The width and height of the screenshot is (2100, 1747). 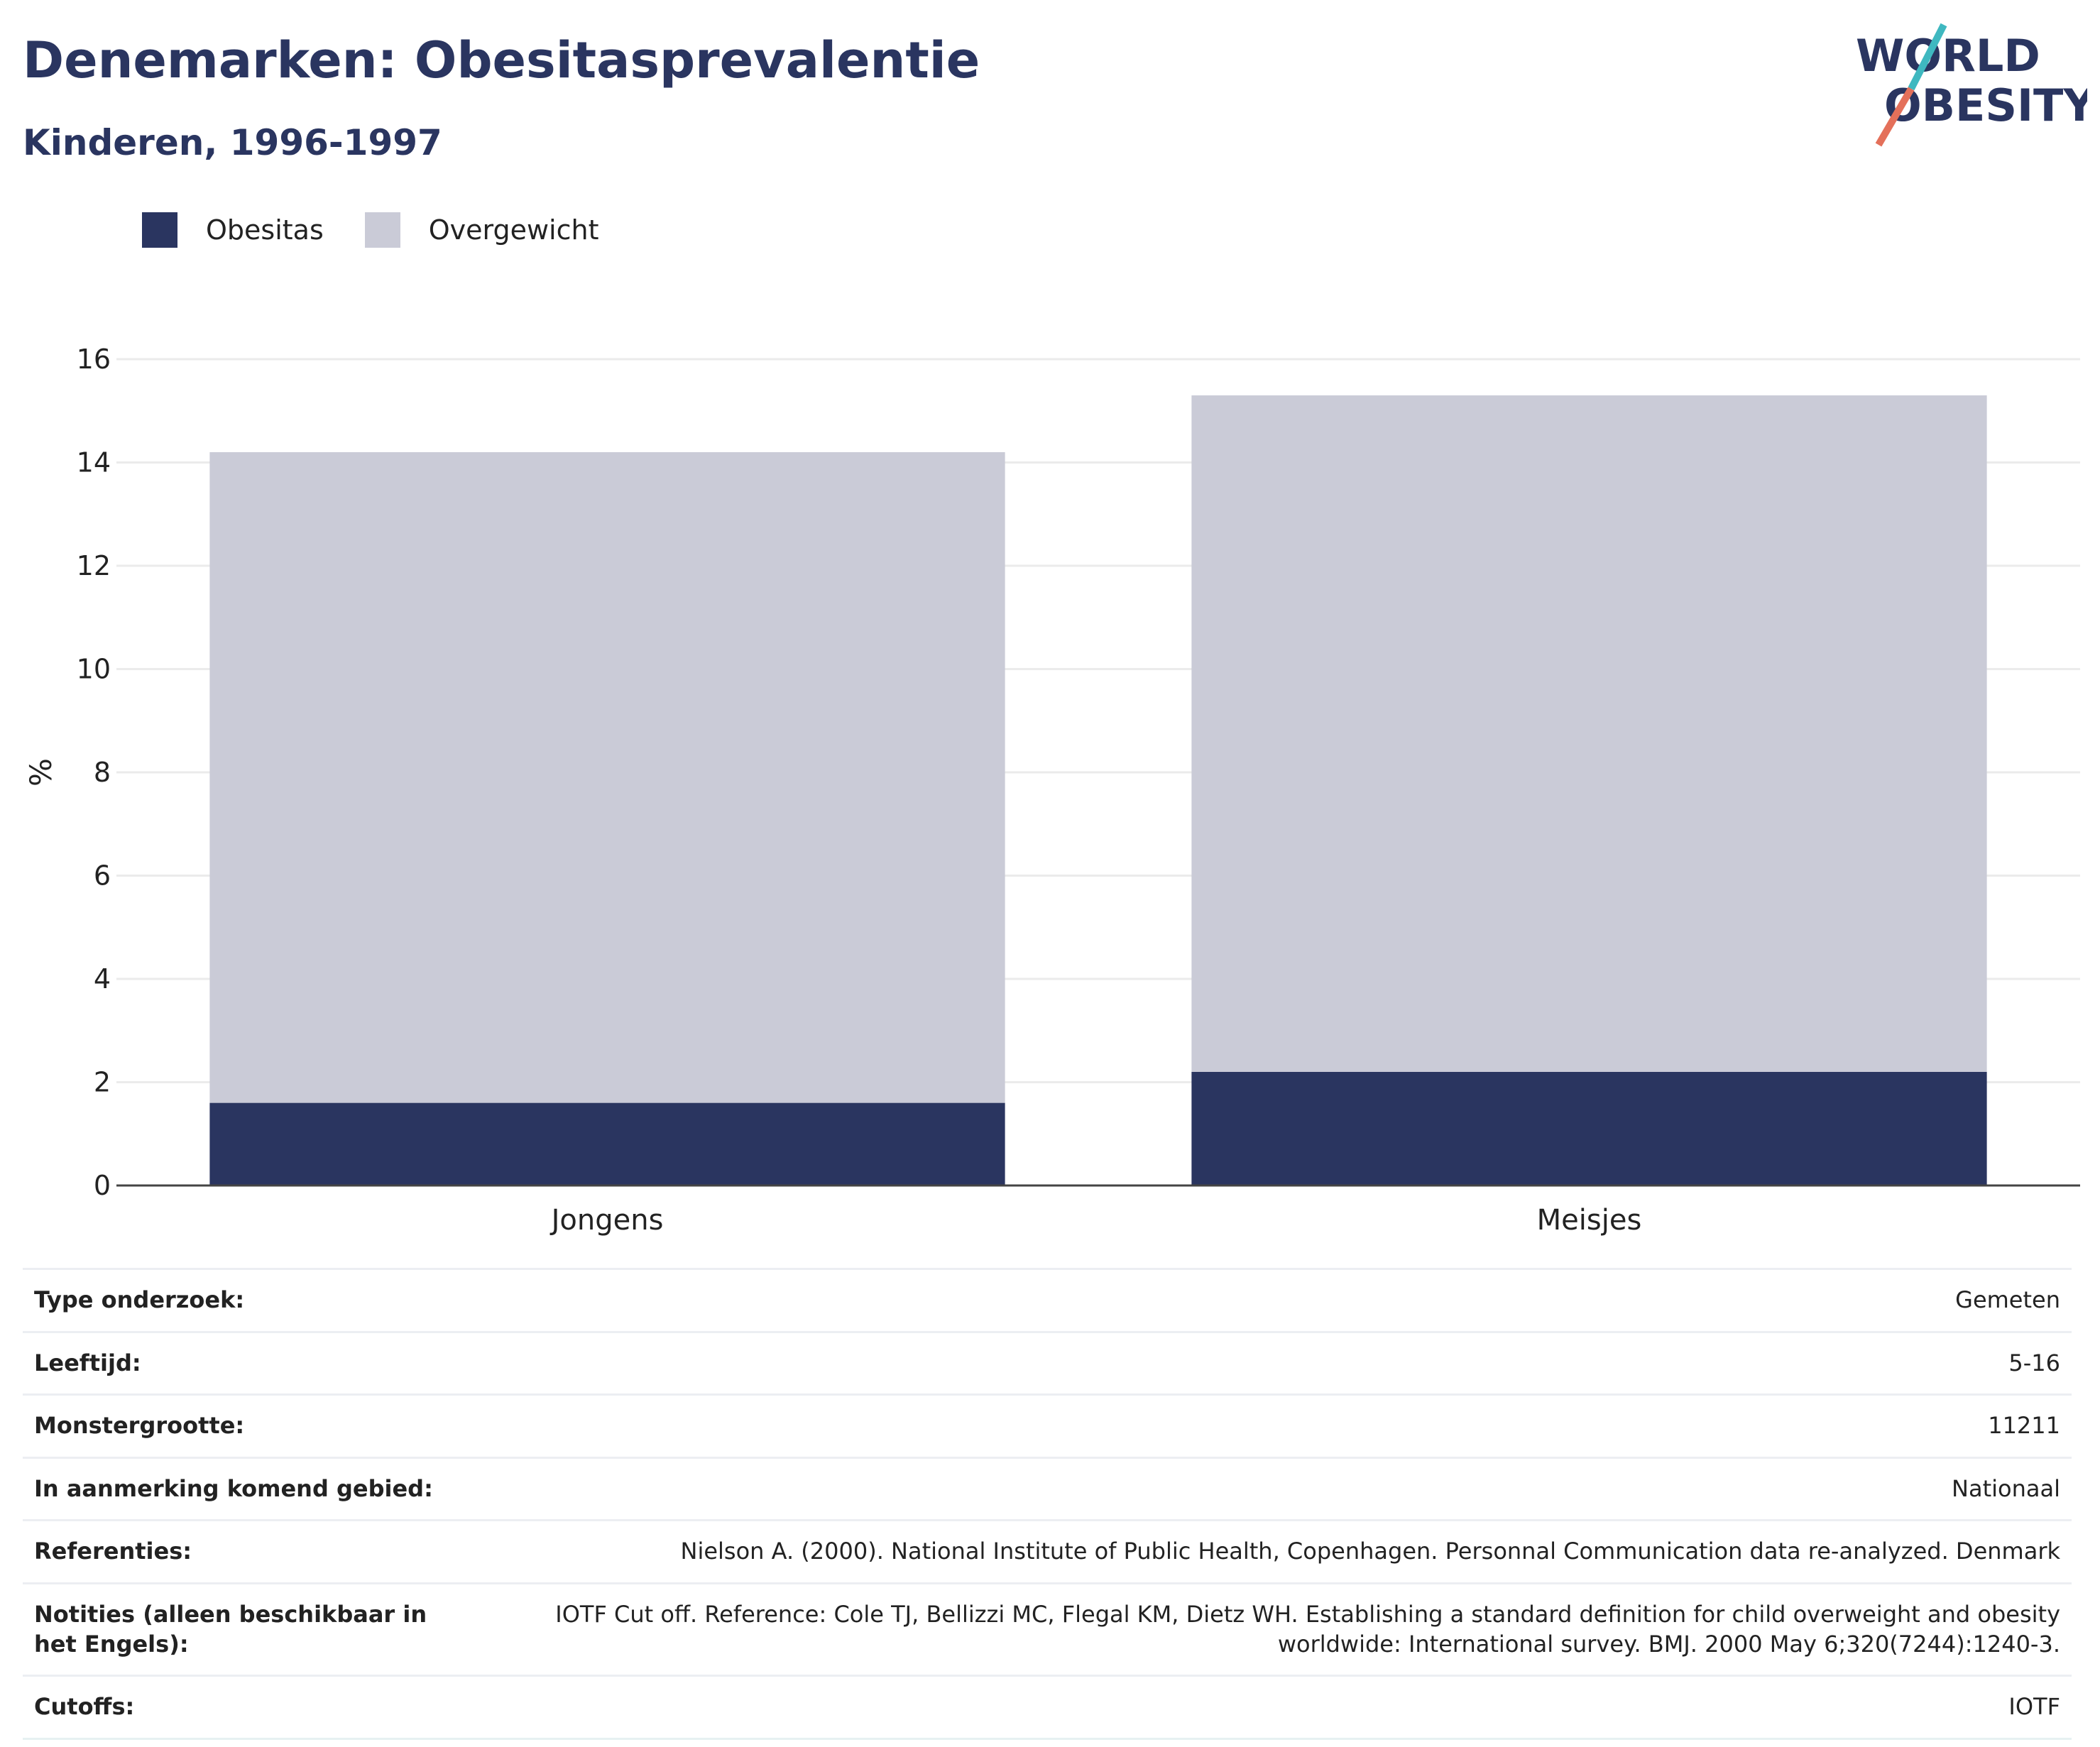 I want to click on legend-label-obesitas: Obesitas, so click(x=265, y=230).